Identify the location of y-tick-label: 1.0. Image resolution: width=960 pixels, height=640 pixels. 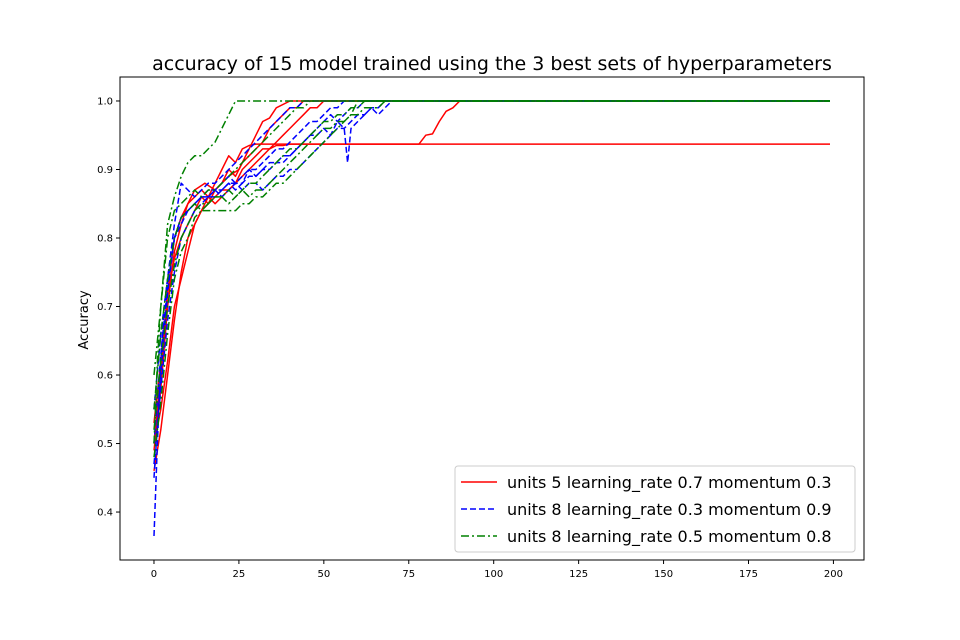
(105, 101).